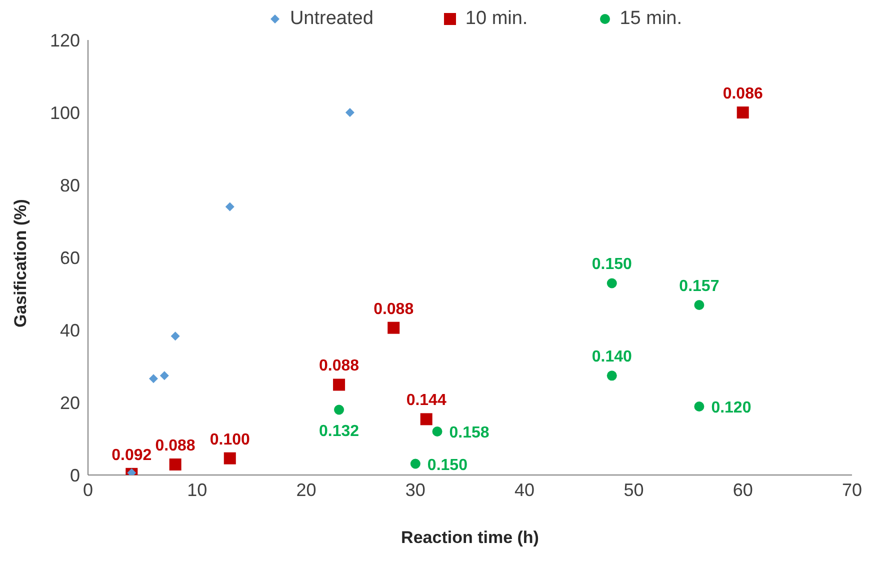 The width and height of the screenshot is (880, 563). Describe the element at coordinates (20, 263) in the screenshot. I see `y-axis-title: Gasification (%)` at that location.